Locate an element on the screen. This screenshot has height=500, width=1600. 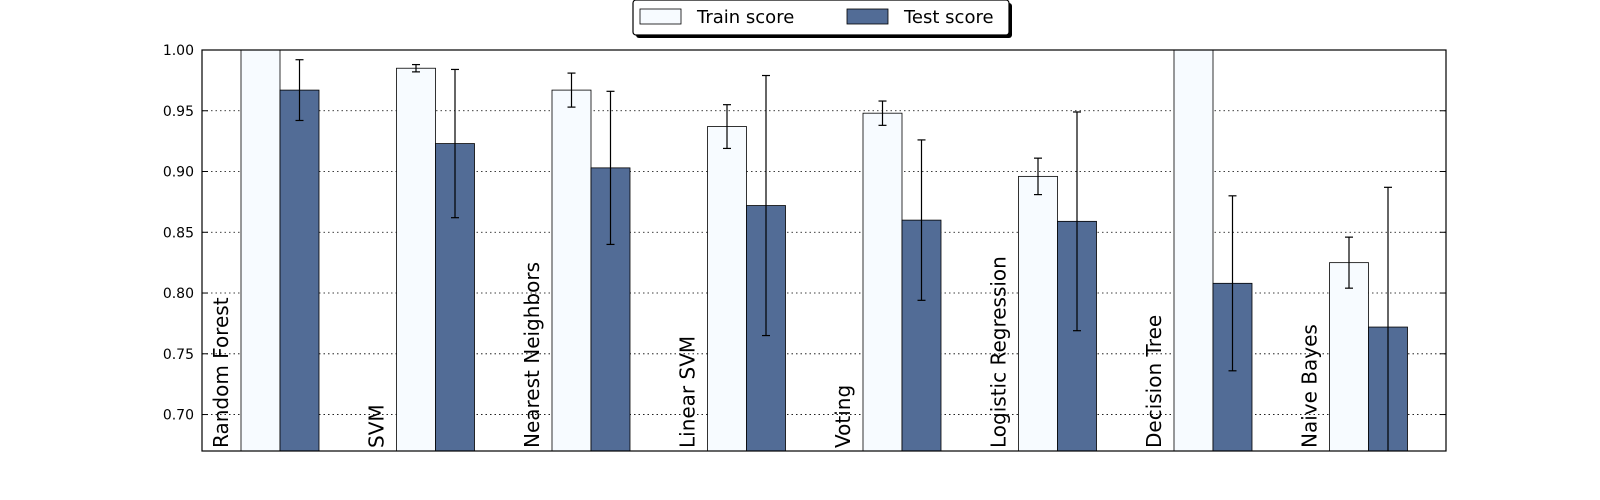
legend-label-train: Train score is located at coordinates (745, 17).